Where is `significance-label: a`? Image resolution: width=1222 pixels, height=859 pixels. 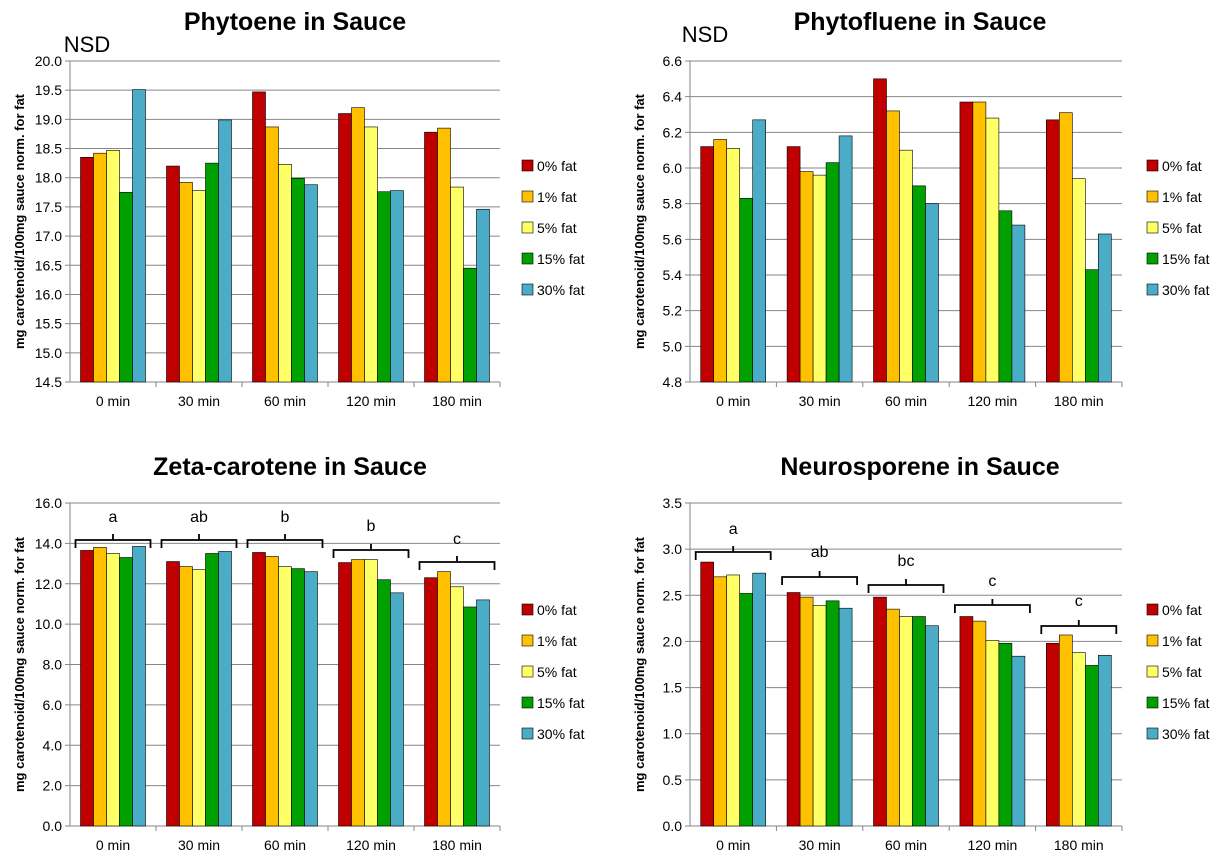 significance-label: a is located at coordinates (733, 529).